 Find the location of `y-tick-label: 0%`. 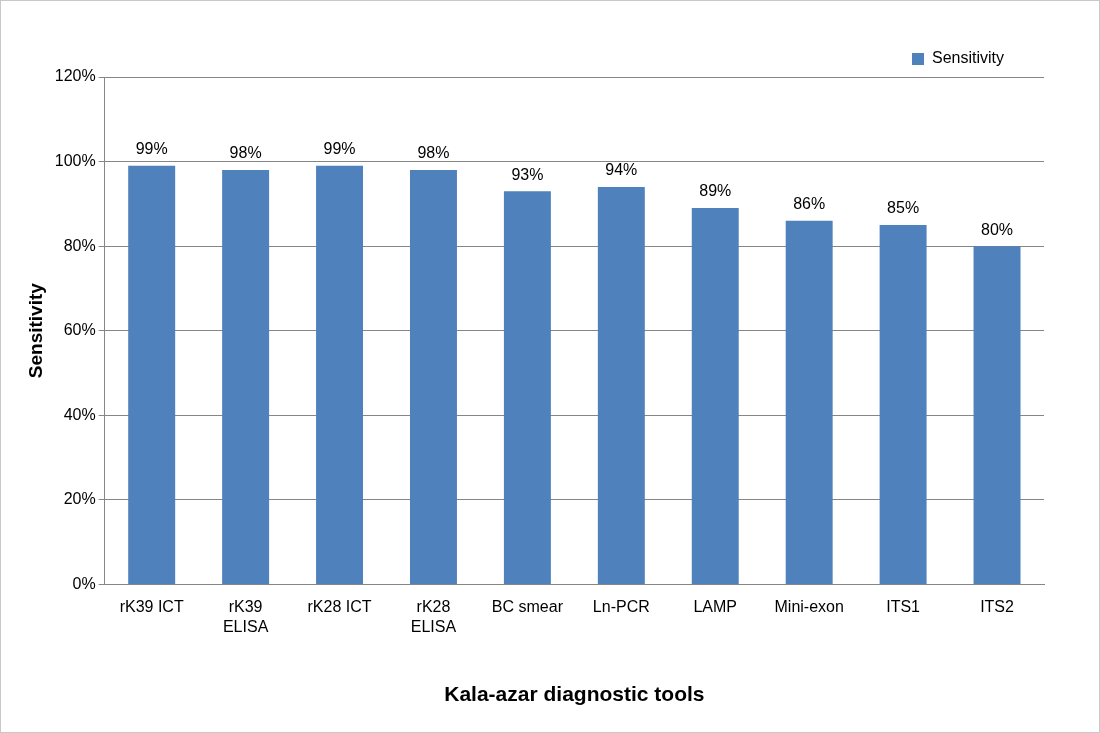

y-tick-label: 0% is located at coordinates (84, 583).